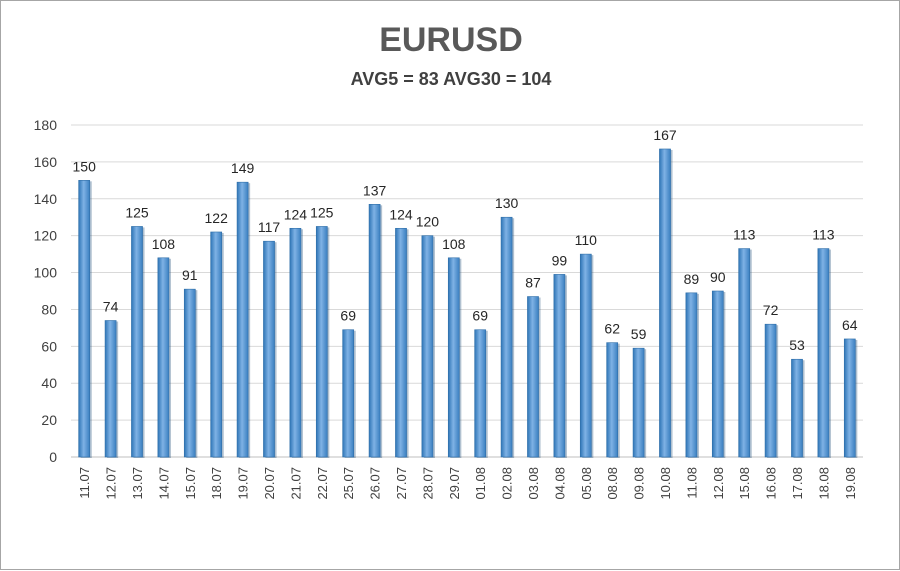  I want to click on x-tick-label: 15.08, so click(744, 483).